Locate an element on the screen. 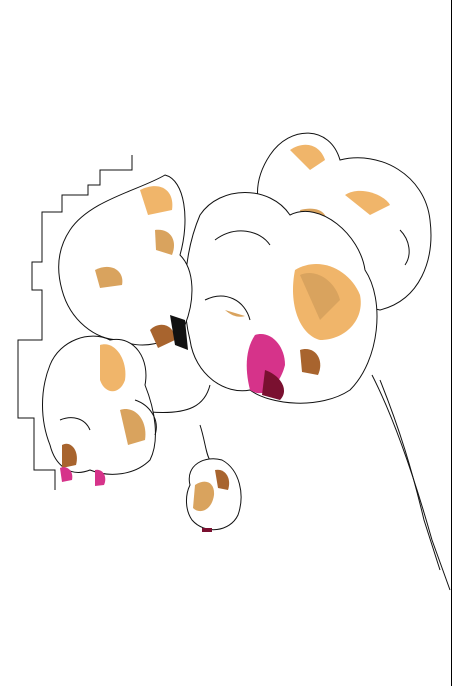 This screenshot has height=686, width=453. flower-lower-left is located at coordinates (99, 410).